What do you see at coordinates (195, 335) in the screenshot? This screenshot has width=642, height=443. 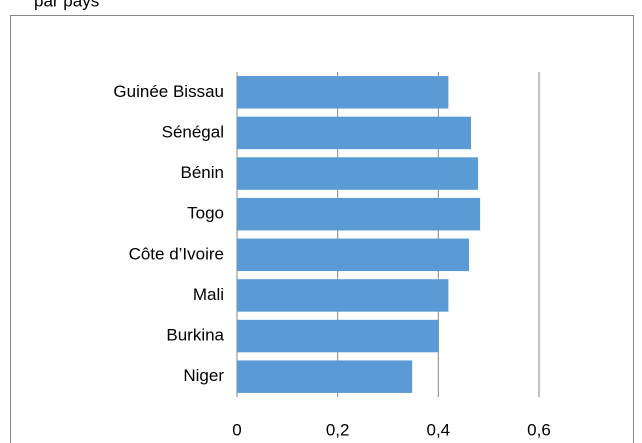 I see `y-tick-label: Burkina` at bounding box center [195, 335].